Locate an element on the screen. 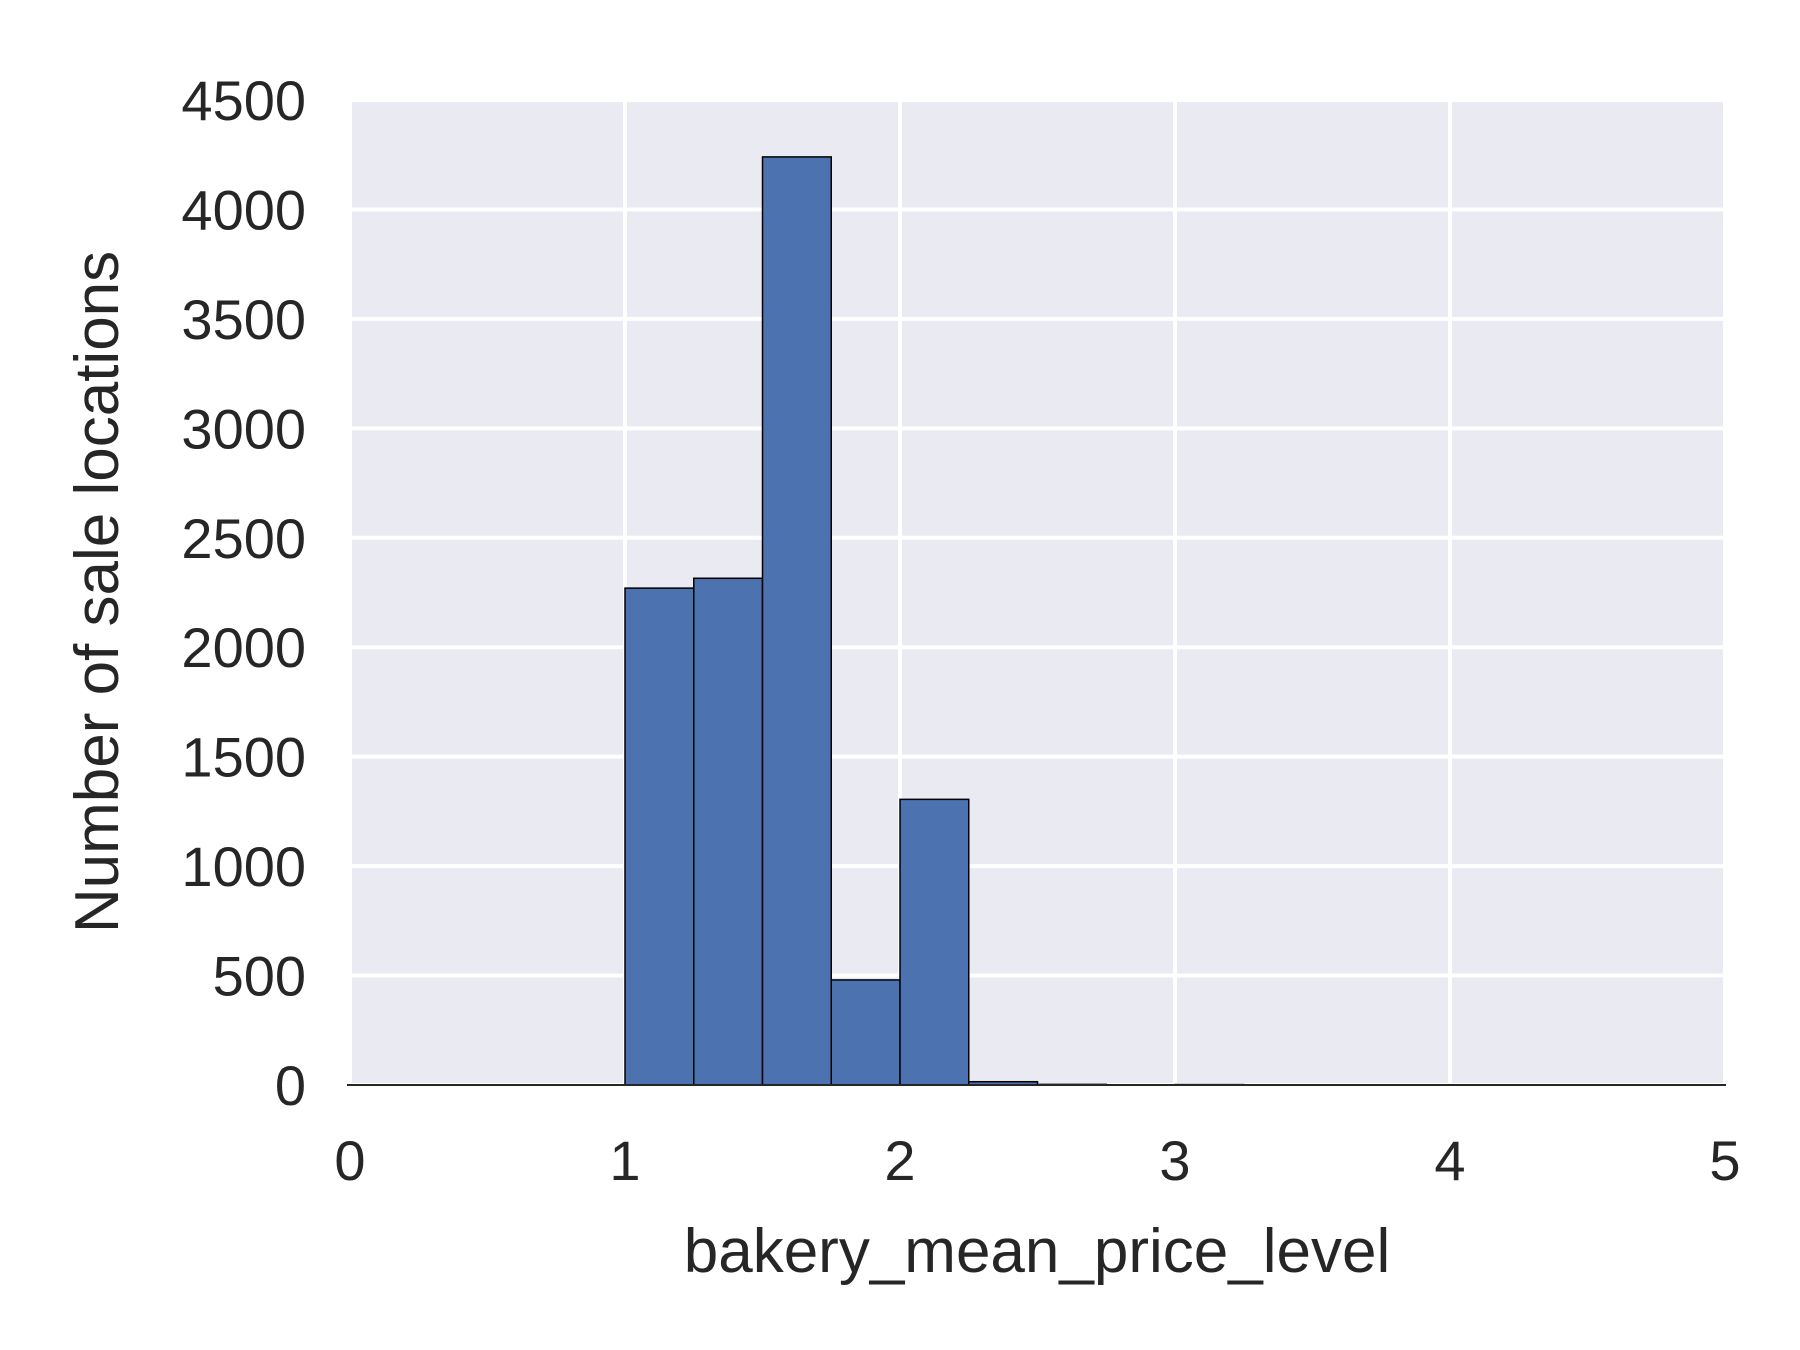 This screenshot has height=1350, width=1800. x-tick-label: 5 is located at coordinates (1724, 1160).